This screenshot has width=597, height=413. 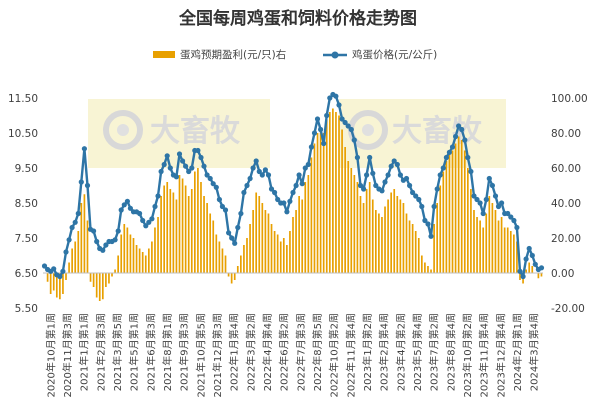 I want to click on x-tick-label: 2023年5月第4周, so click(x=417, y=352).